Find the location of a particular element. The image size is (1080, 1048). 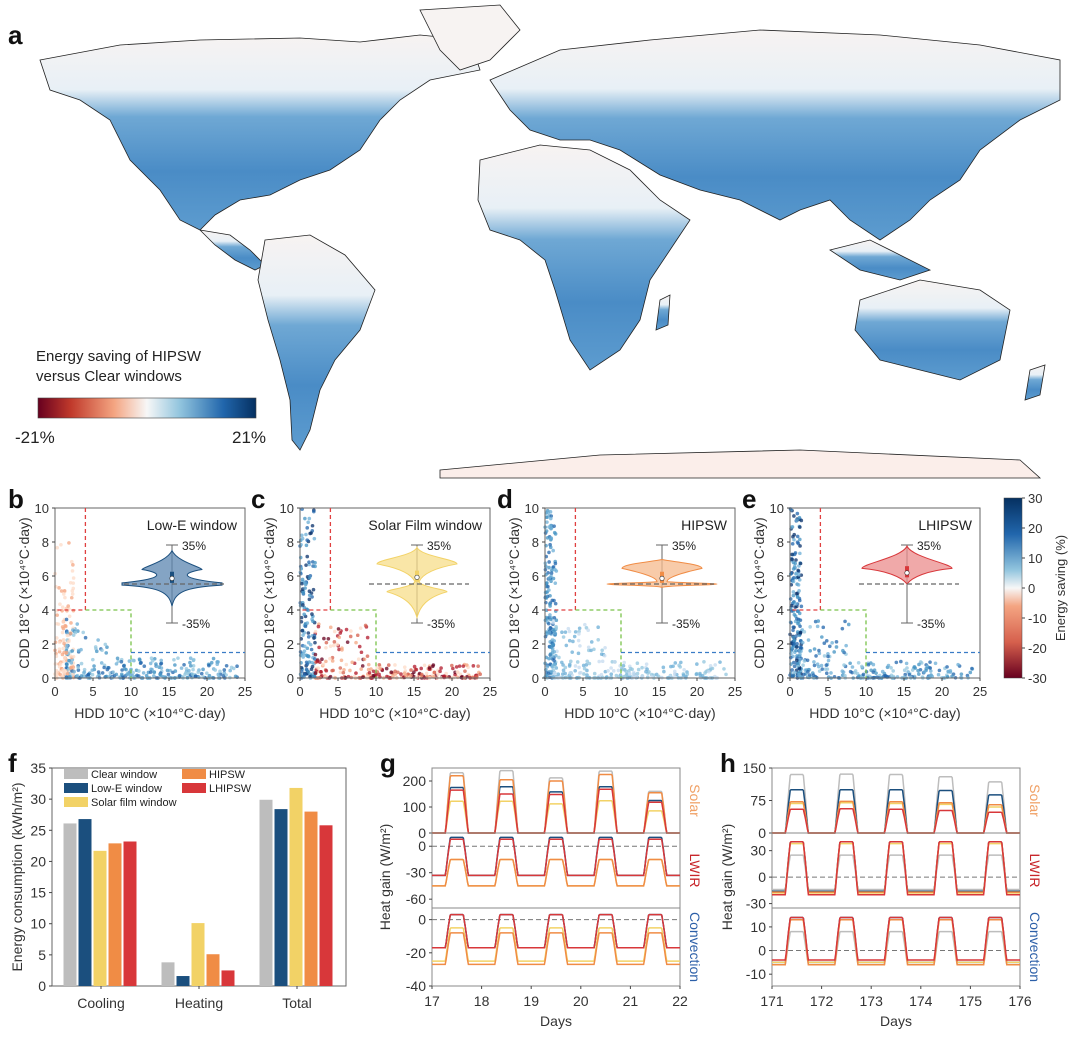

y-tick-label: 6 is located at coordinates (780, 576).